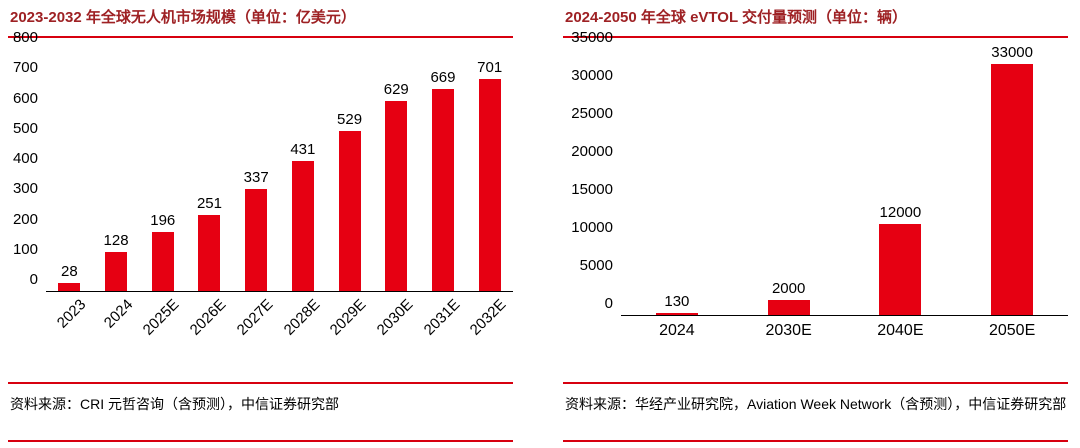 The width and height of the screenshot is (1080, 448). What do you see at coordinates (596, 265) in the screenshot?
I see `y-tick-label: 5000` at bounding box center [596, 265].